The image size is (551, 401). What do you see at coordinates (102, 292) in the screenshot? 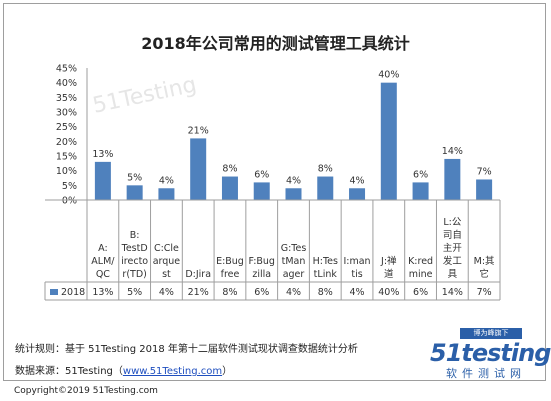
I see `table-value-cell: 13%` at bounding box center [102, 292].